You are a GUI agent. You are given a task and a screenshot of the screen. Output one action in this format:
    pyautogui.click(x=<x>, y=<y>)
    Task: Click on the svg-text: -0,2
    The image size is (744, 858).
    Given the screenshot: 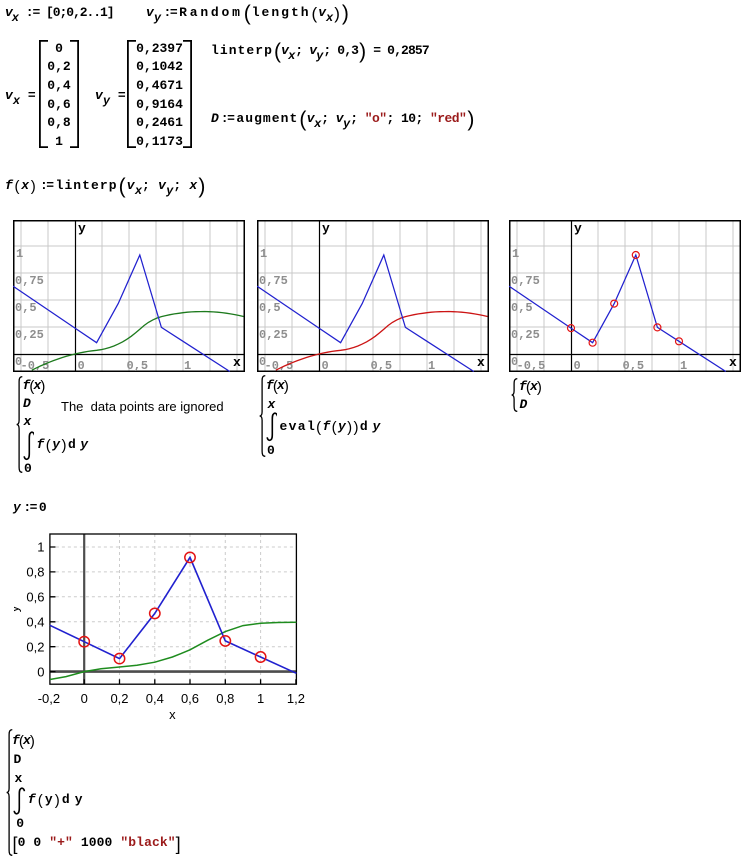 What is the action you would take?
    pyautogui.click(x=49, y=698)
    